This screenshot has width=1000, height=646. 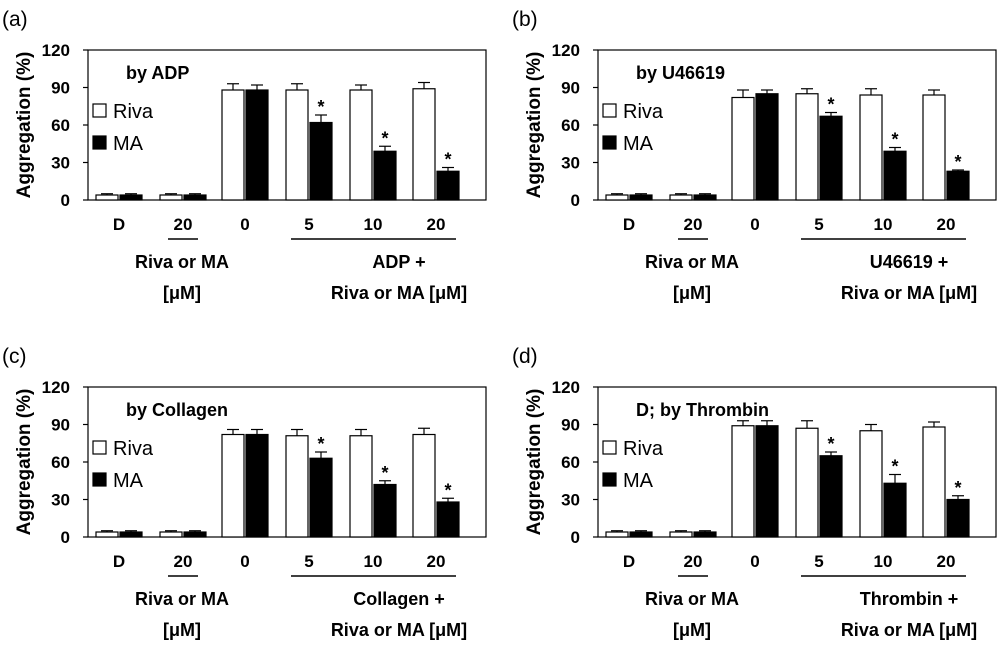 What do you see at coordinates (909, 599) in the screenshot?
I see `group-label-right: Thrombin +` at bounding box center [909, 599].